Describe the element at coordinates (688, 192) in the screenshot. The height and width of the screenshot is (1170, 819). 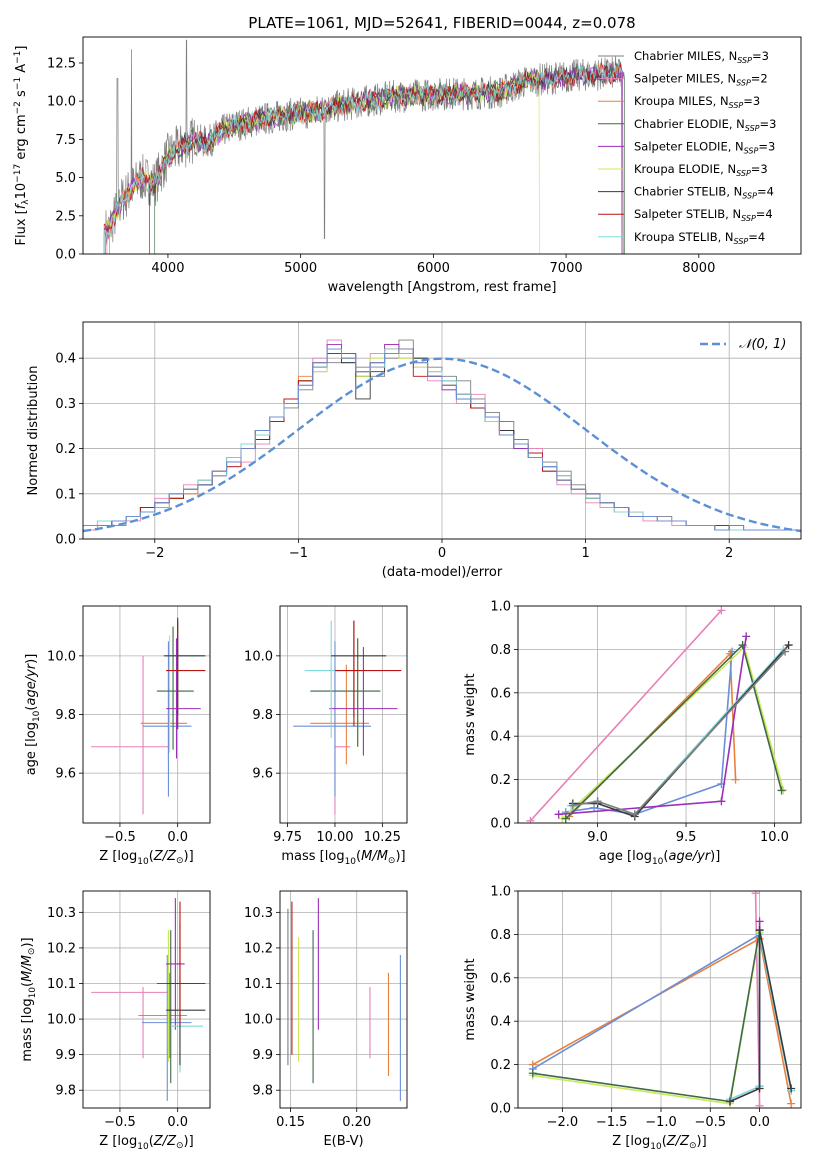
I see `label-part: Chabrier STELIB, N` at that location.